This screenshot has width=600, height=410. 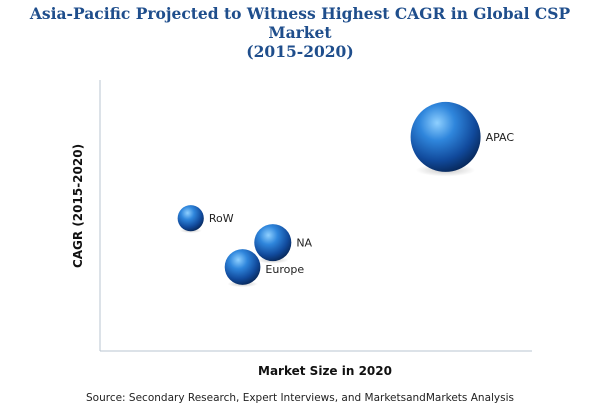 I want to click on bubble-label-apac: APAC, so click(x=500, y=137).